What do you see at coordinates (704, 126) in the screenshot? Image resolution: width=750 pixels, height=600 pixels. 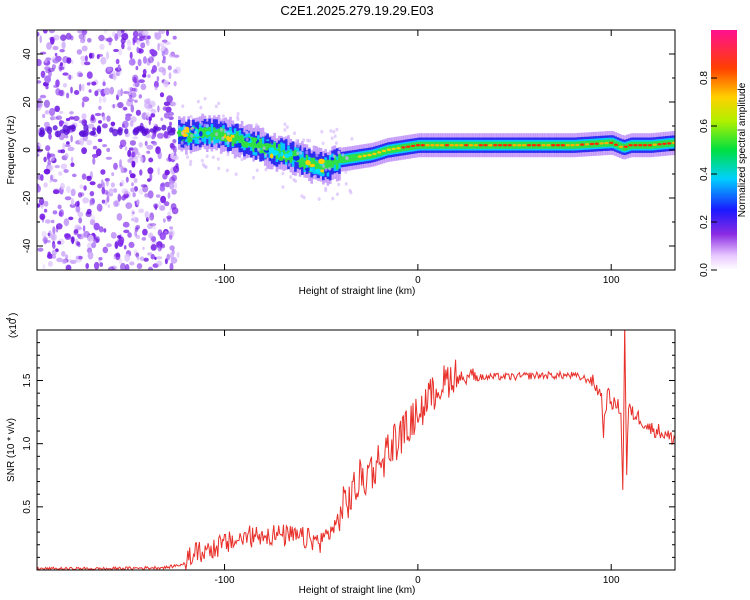 I see `colorbar-tick-label: 0.6` at bounding box center [704, 126].